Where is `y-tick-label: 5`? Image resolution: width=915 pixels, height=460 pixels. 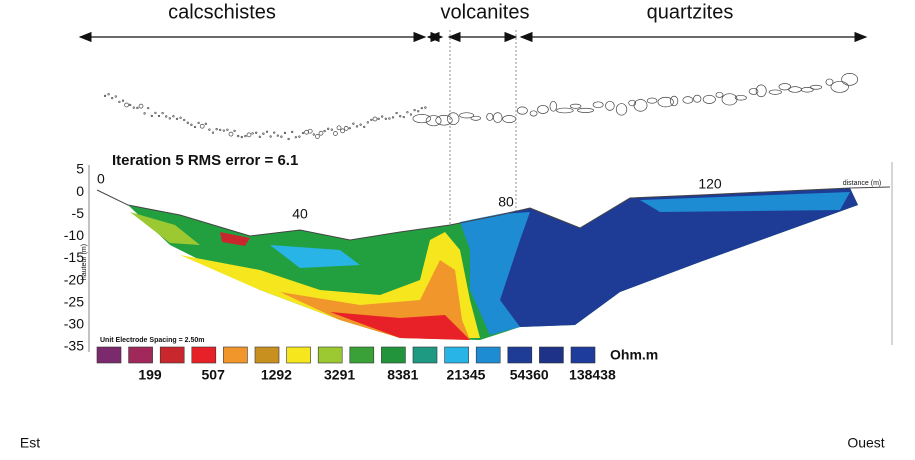 y-tick-label: 5 is located at coordinates (80, 169).